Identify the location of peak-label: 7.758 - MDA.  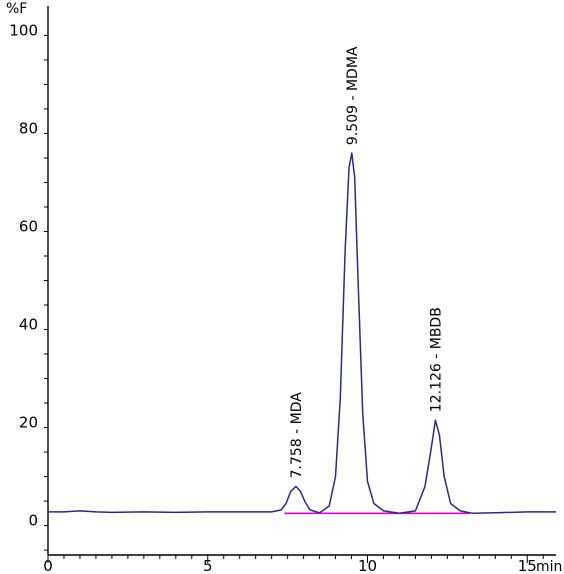
(297, 435).